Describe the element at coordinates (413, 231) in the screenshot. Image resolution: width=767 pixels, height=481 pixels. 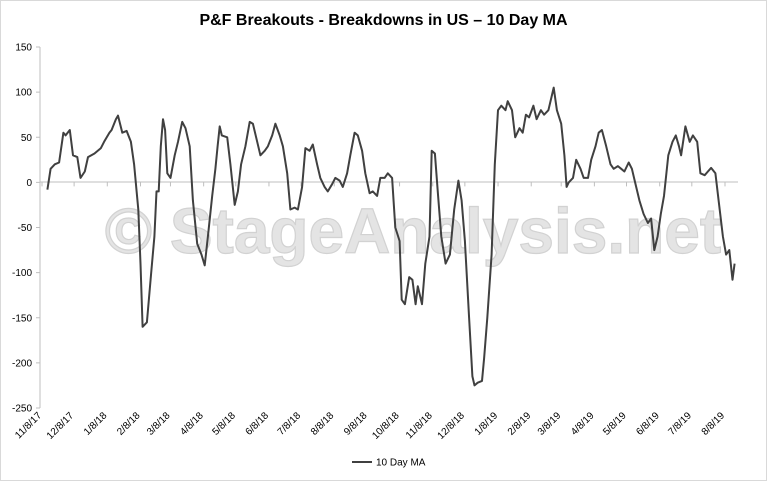
I see `watermark-text: © StageAnalysis.net` at that location.